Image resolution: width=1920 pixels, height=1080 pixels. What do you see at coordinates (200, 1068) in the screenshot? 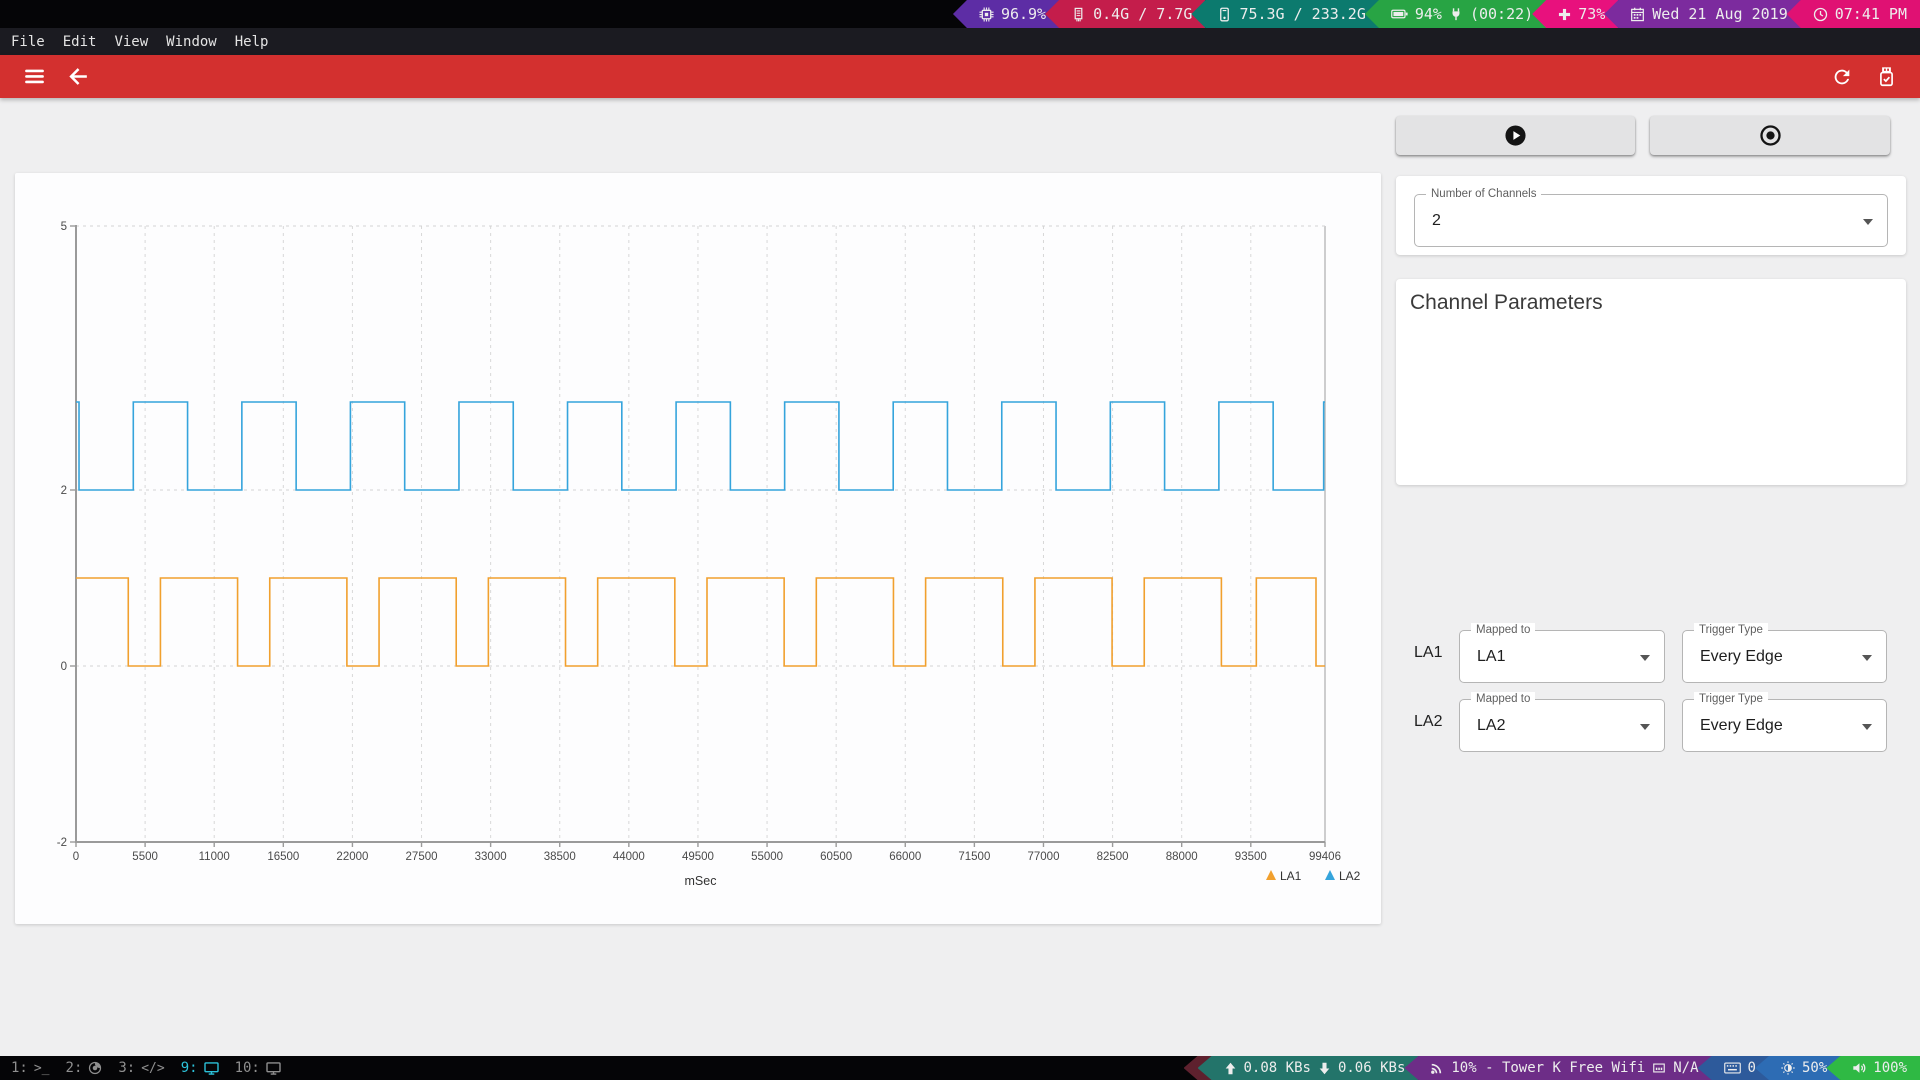
I see `workspace-9: 9:` at bounding box center [200, 1068].